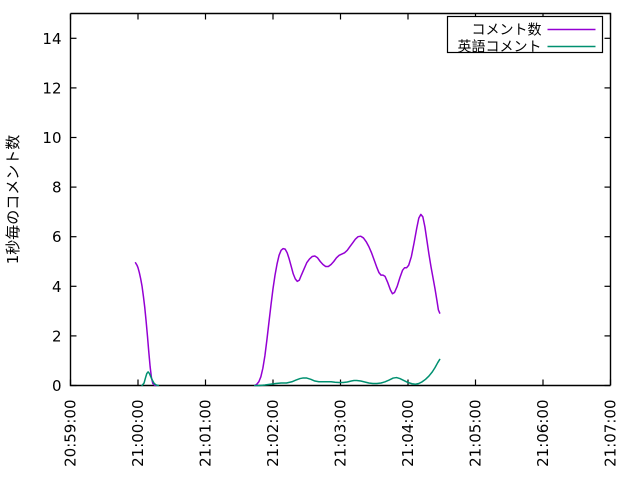 The image size is (640, 480). I want to click on legend-box, so click(525, 34).